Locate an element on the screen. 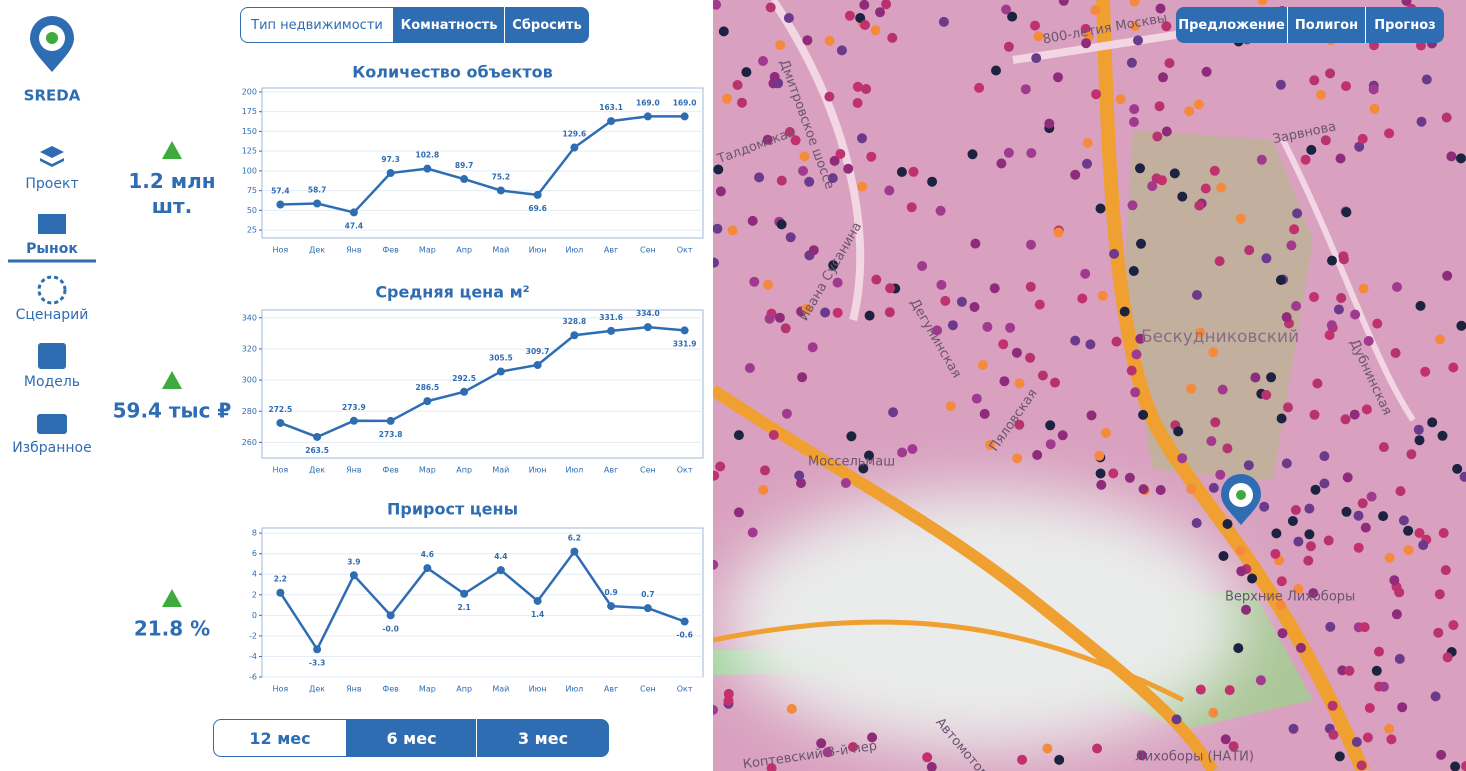  series-line is located at coordinates (482, 382).